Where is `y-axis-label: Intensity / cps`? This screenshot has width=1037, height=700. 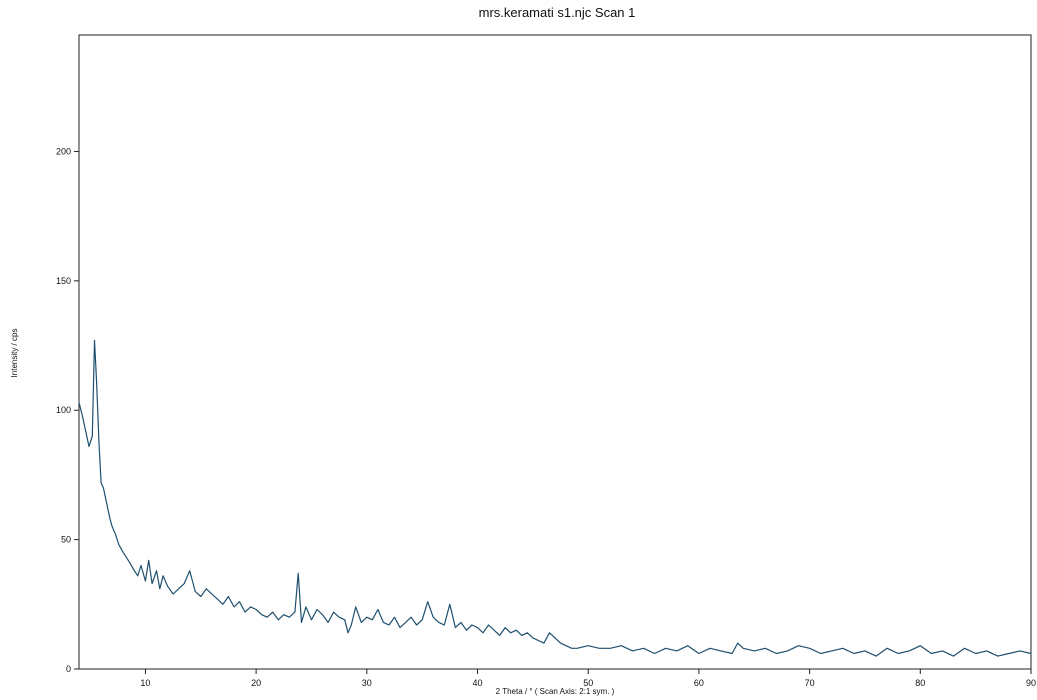
y-axis-label: Intensity / cps is located at coordinates (14, 353).